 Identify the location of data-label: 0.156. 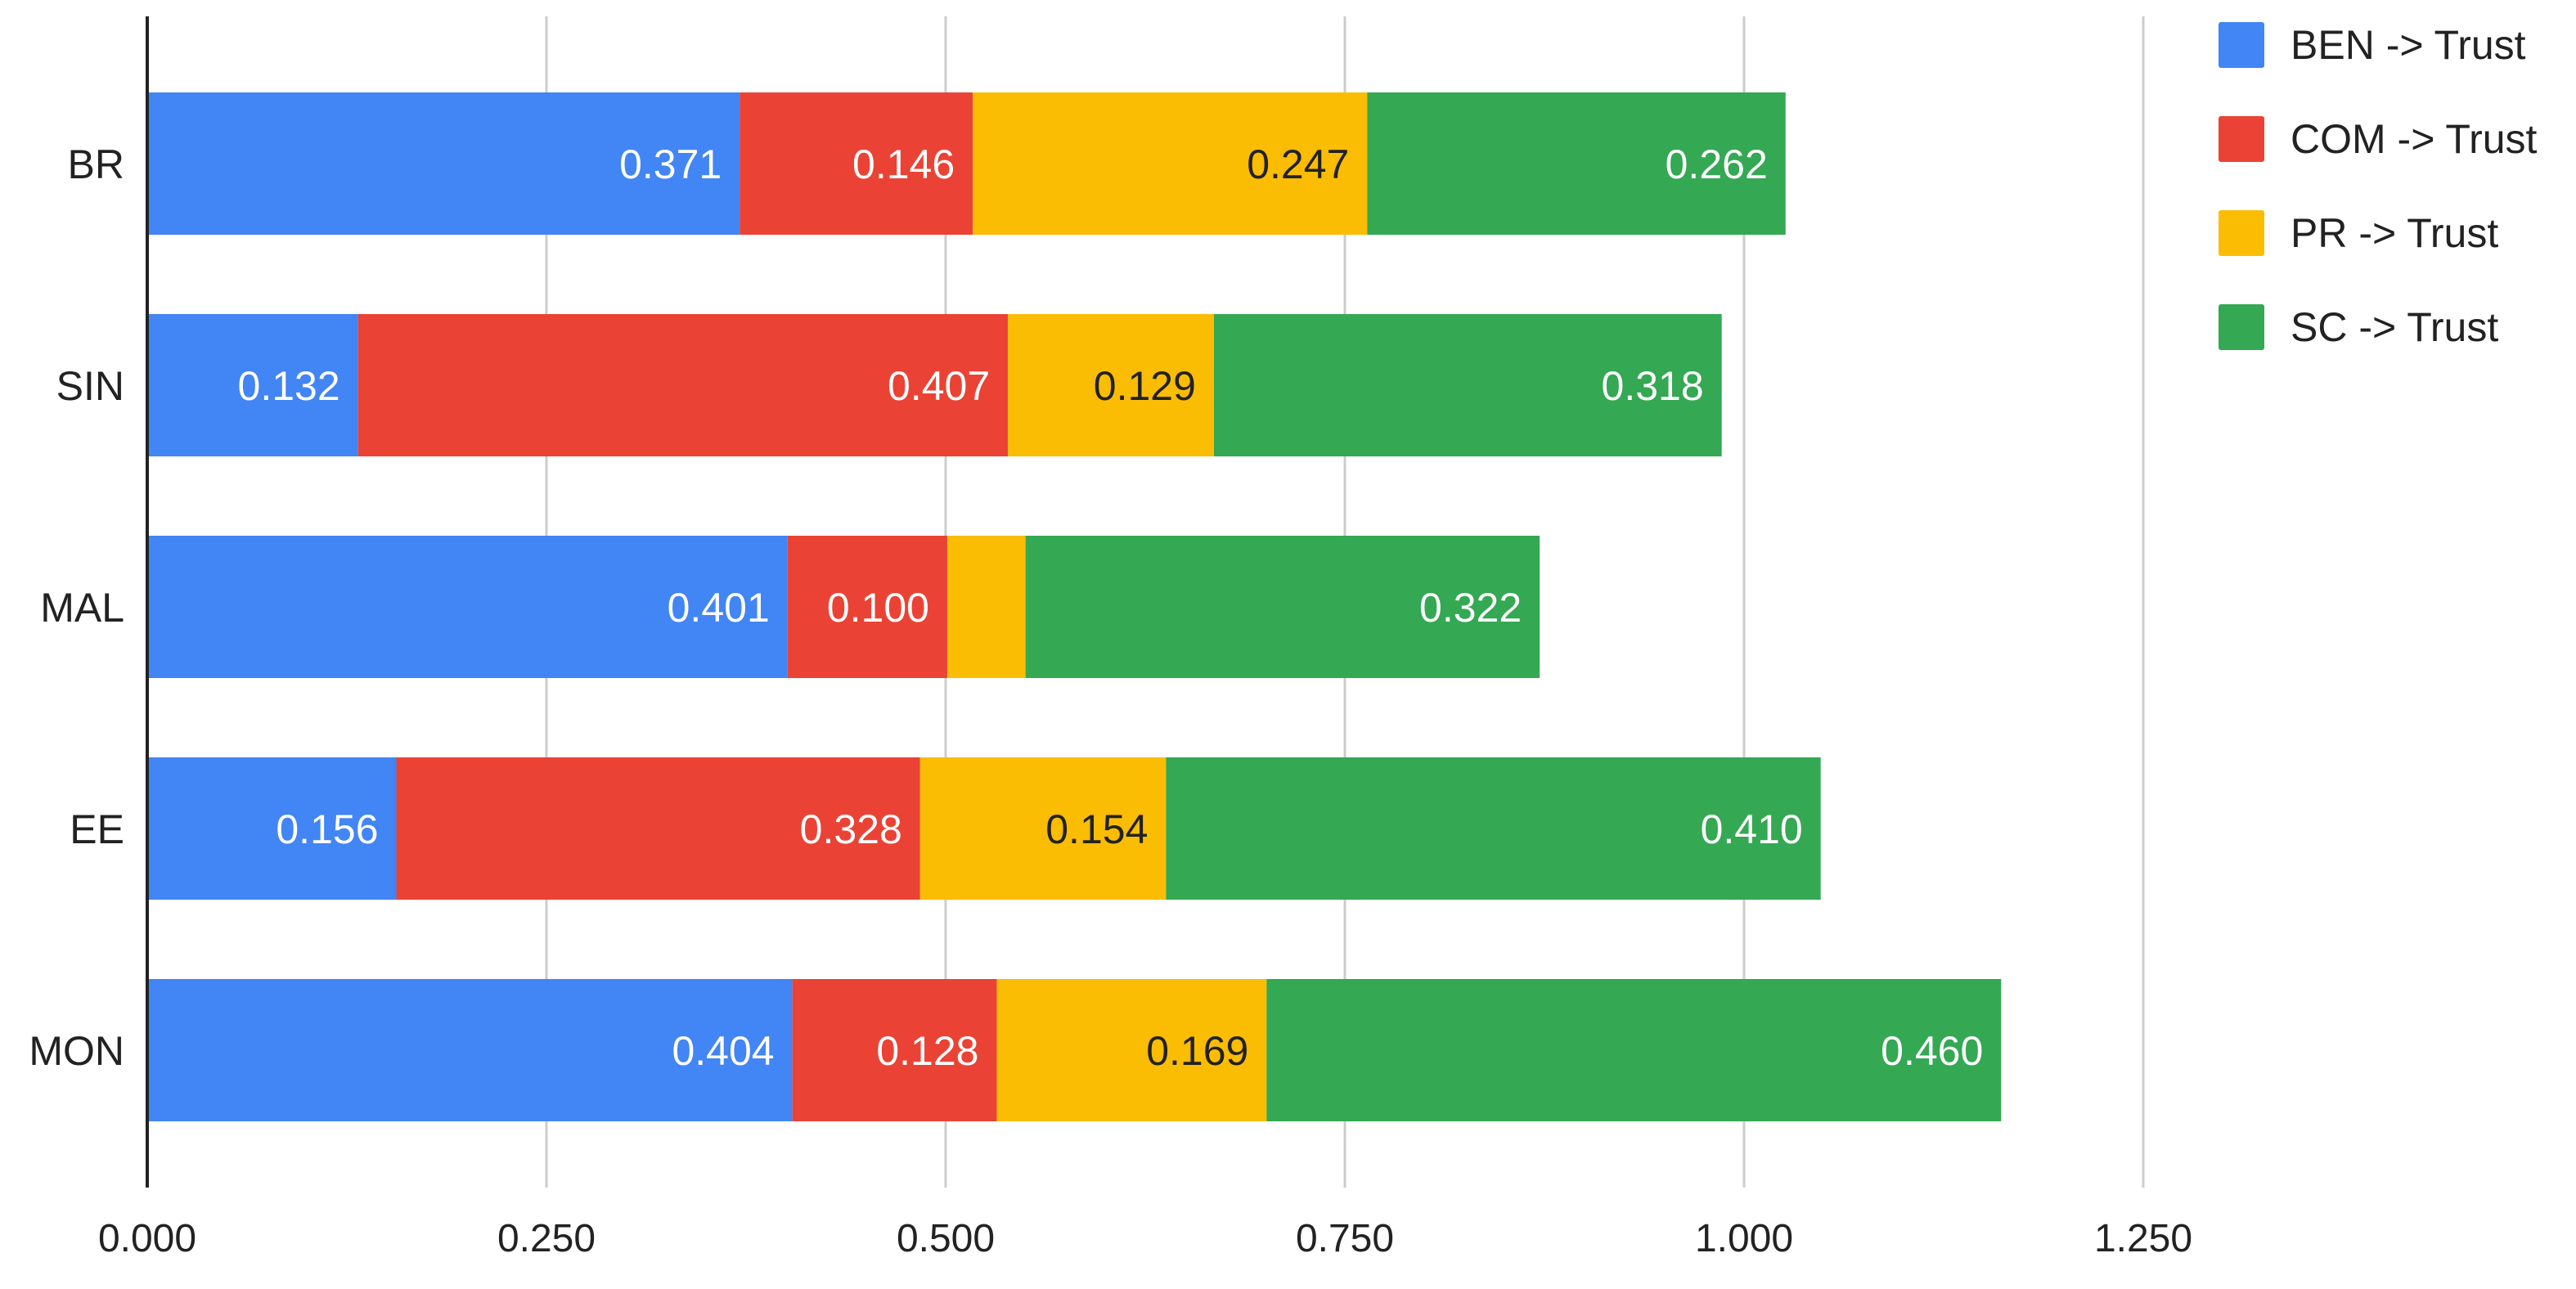
(327, 829).